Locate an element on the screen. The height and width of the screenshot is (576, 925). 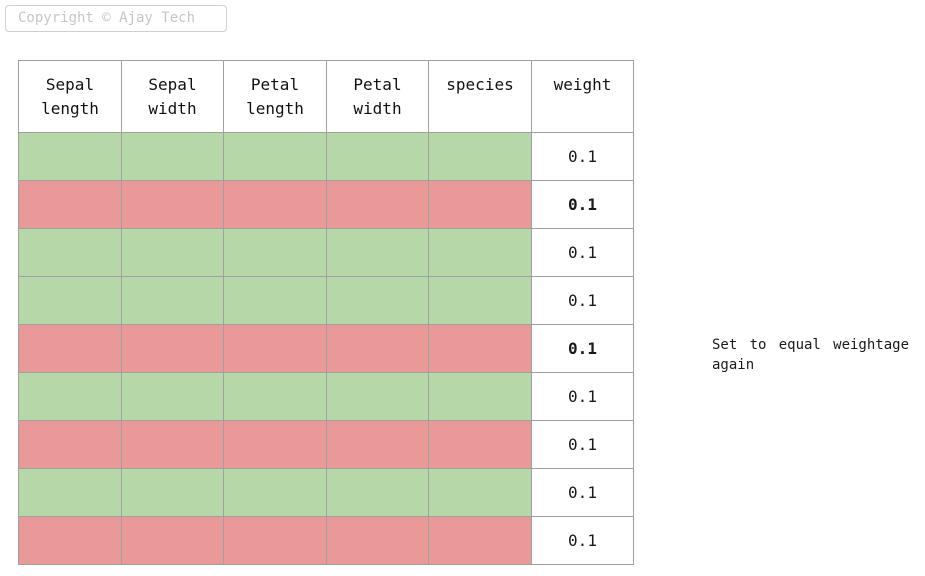
column-header-sepal-length: Sepal length is located at coordinates (70, 96).